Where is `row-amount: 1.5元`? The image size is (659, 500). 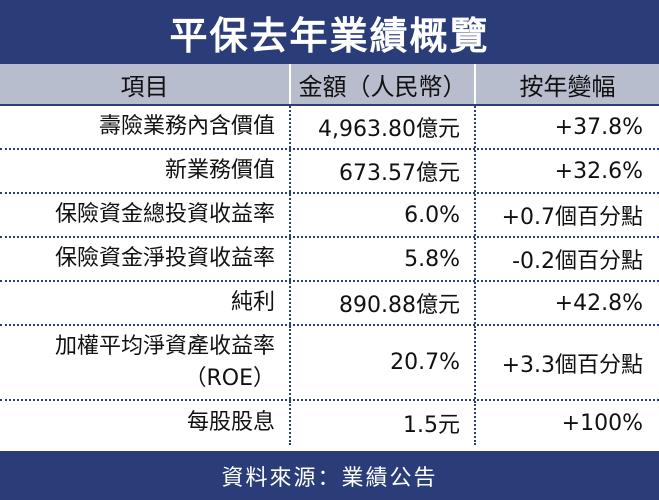
row-amount: 1.5元 is located at coordinates (383, 423).